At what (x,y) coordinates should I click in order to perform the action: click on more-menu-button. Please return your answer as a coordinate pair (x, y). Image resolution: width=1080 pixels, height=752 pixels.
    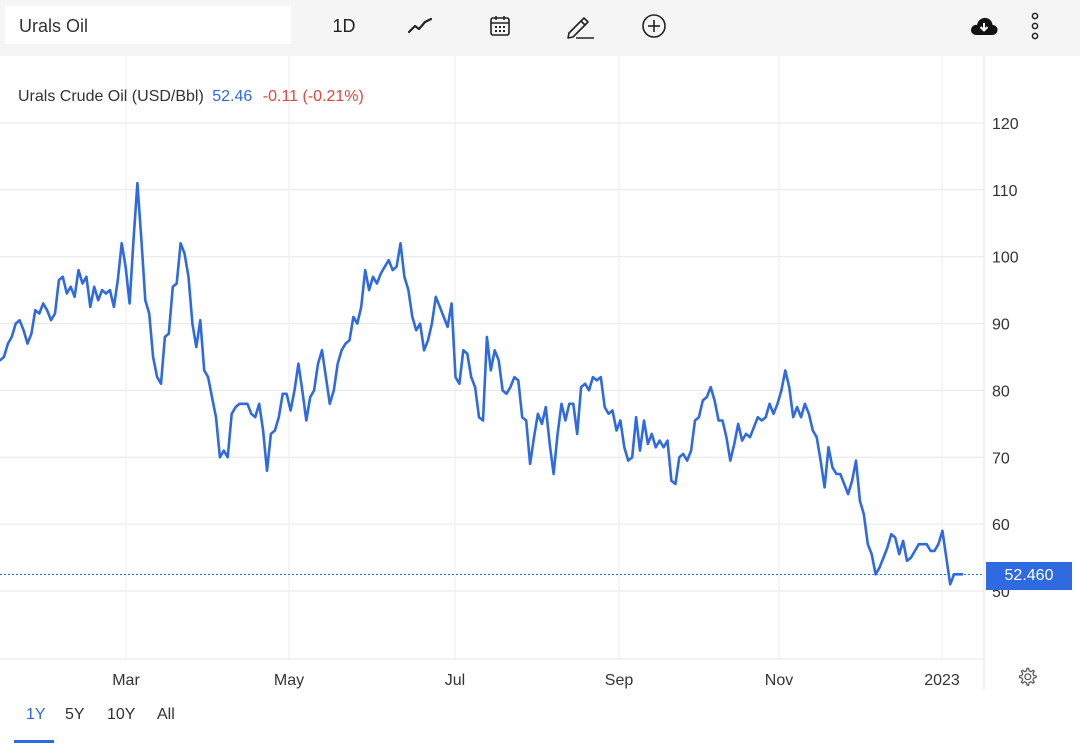
    Looking at the image, I should click on (1035, 26).